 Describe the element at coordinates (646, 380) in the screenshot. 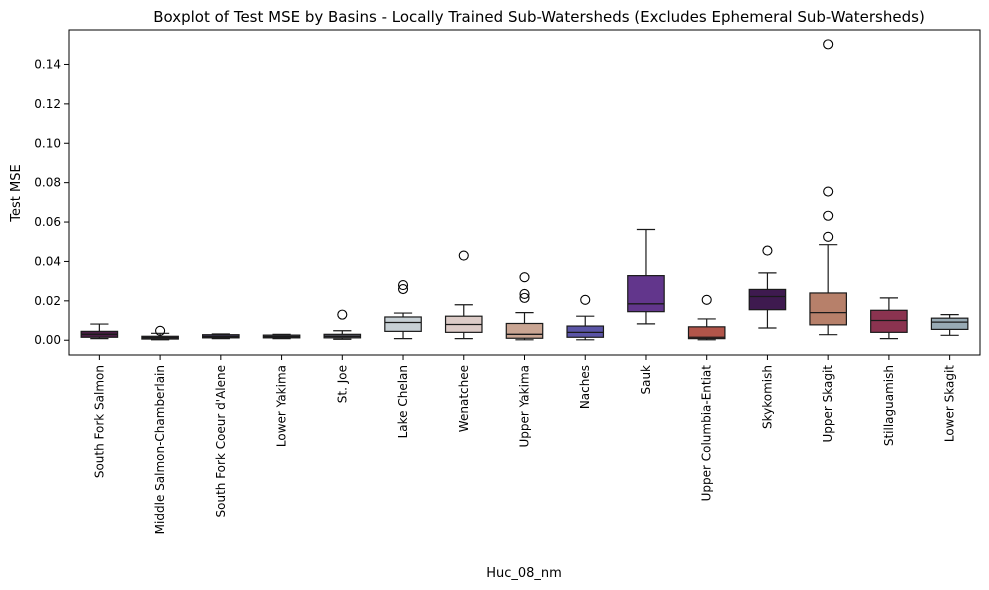

I see `x-tick-label: Sauk` at that location.